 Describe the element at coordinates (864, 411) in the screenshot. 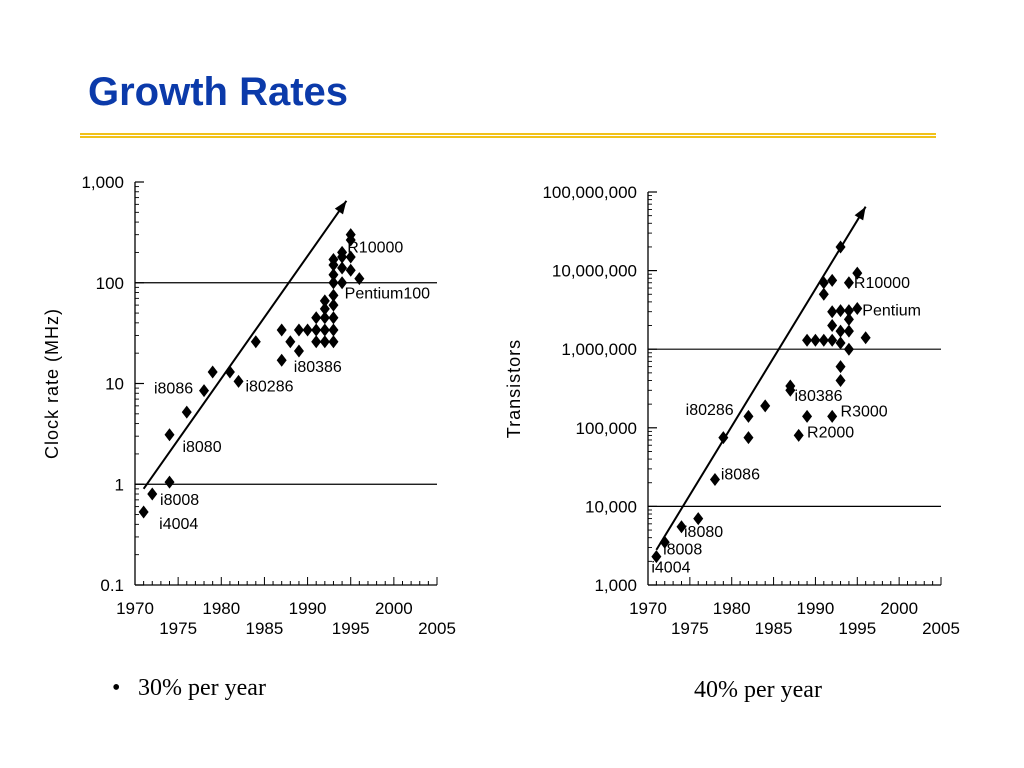

I see `point-label: R3000` at that location.